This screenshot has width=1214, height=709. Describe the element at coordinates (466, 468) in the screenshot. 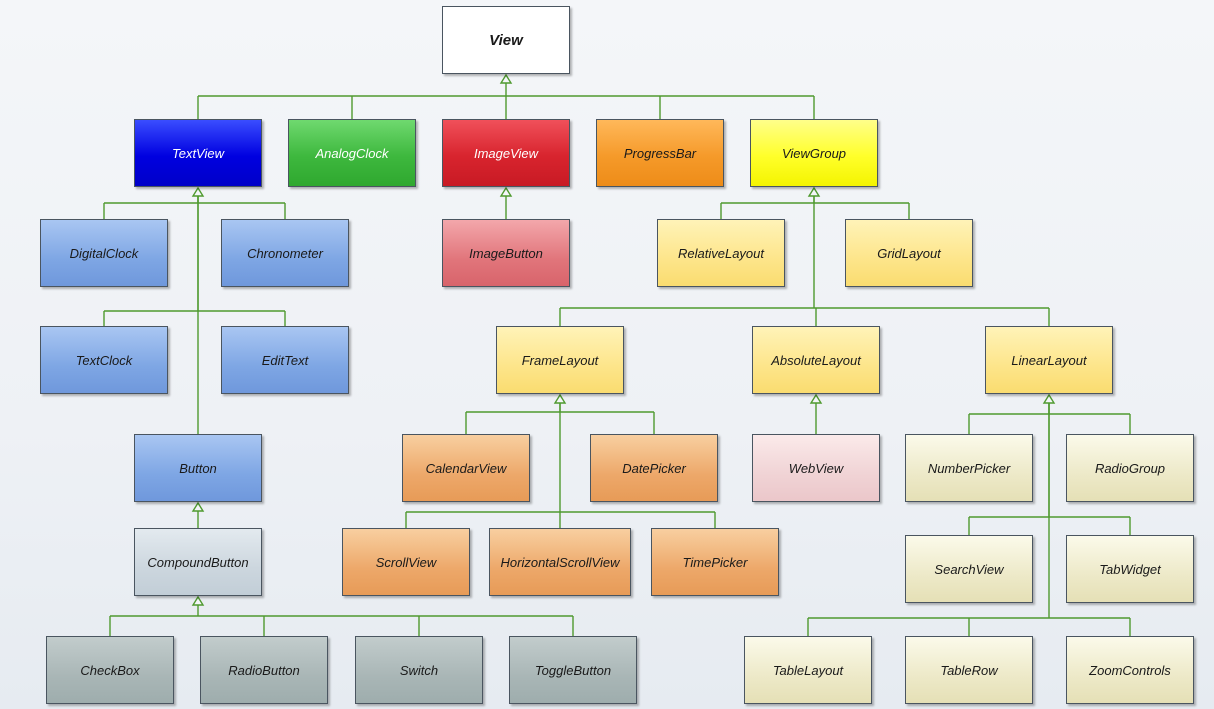

I see `node-calendarview: CalendarView` at that location.